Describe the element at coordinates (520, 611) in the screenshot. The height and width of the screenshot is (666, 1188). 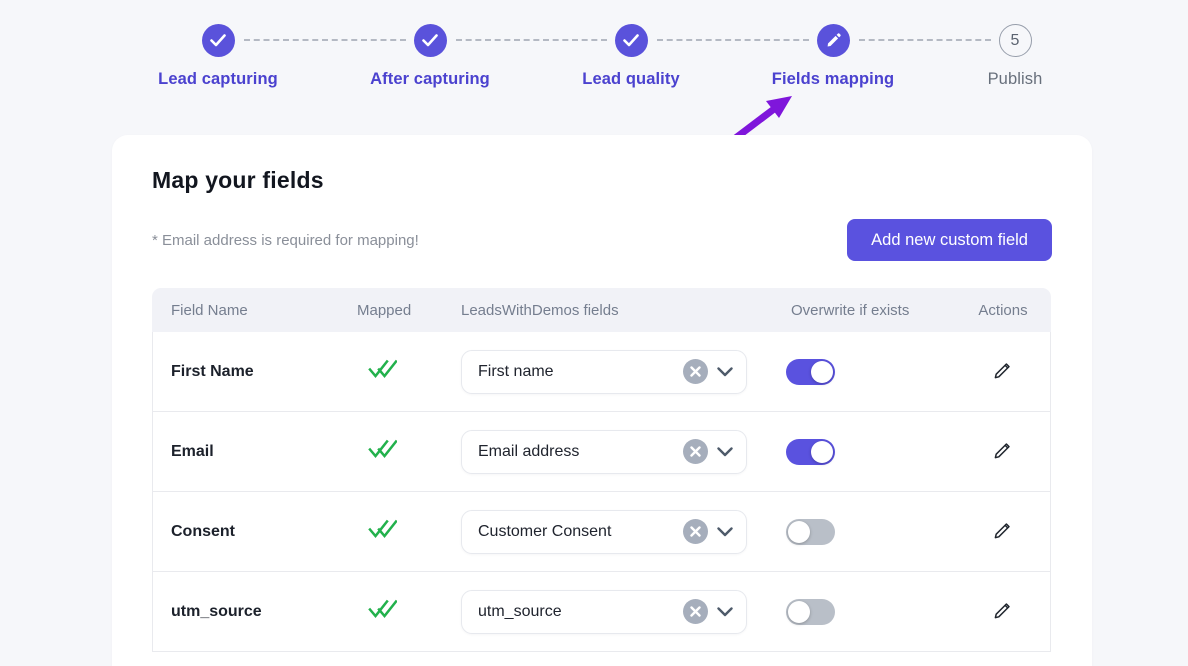
I see `select-value: utm_source` at that location.